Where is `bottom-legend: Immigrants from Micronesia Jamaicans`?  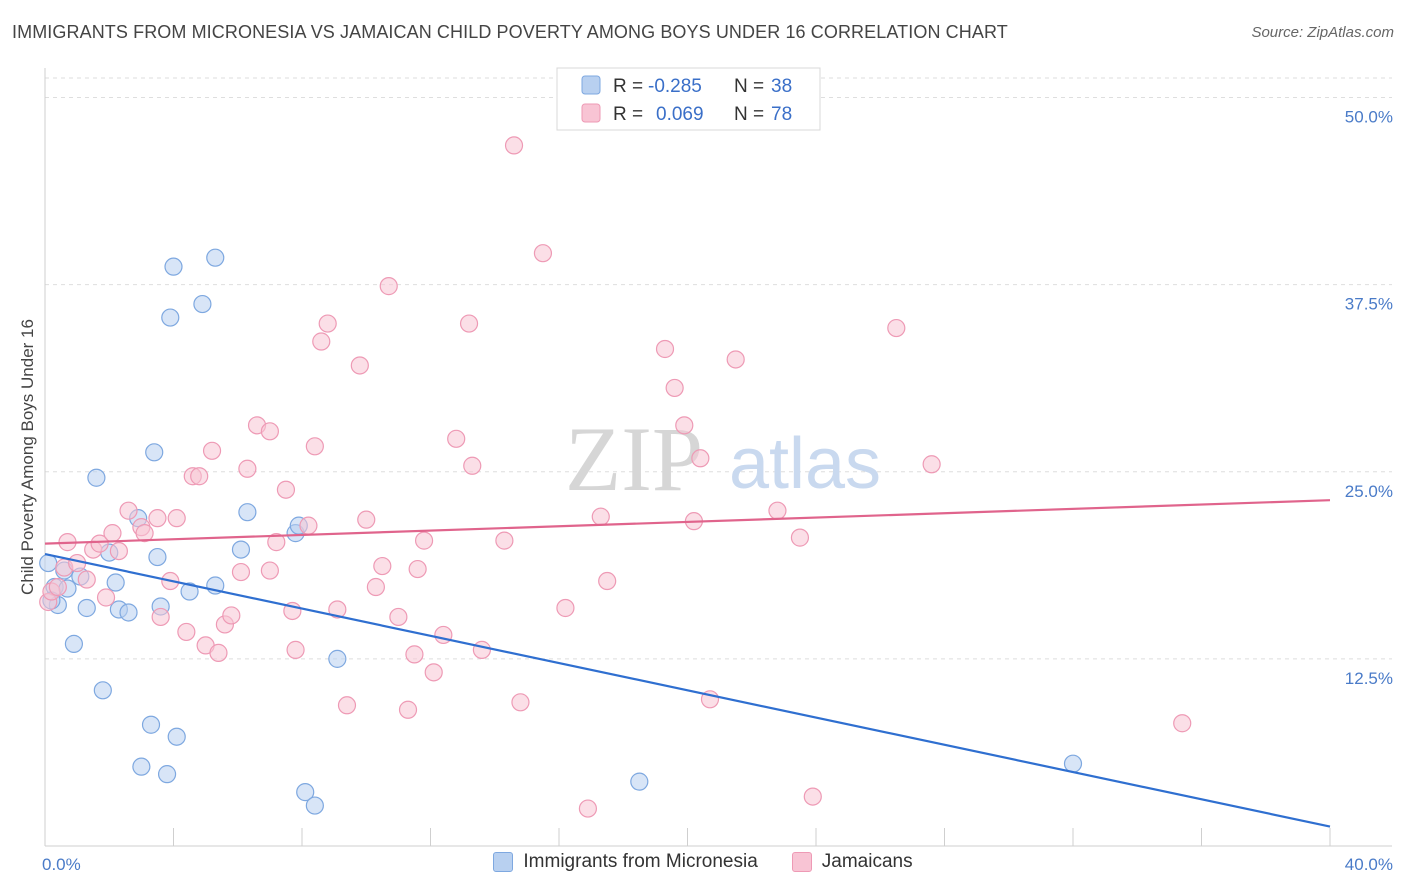 bottom-legend: Immigrants from Micronesia Jamaicans is located at coordinates (703, 862).